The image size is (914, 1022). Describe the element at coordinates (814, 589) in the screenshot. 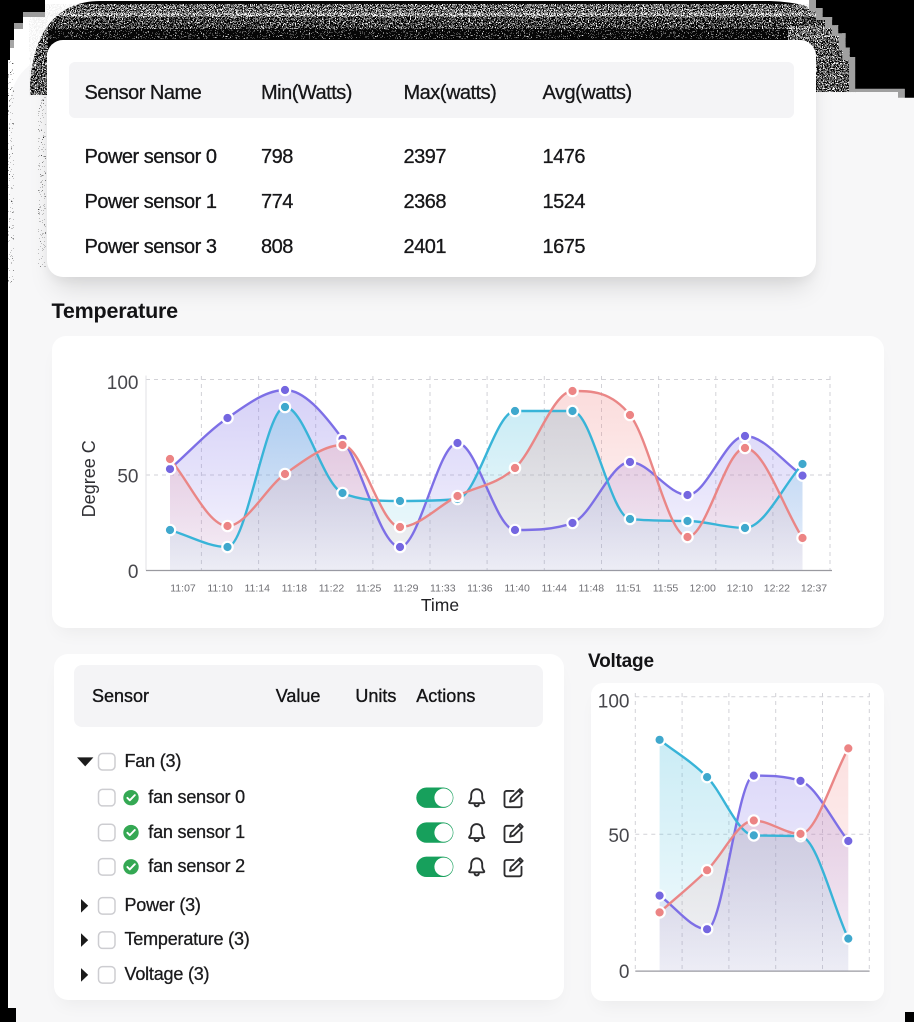

I see `svg-text: 12:37` at that location.